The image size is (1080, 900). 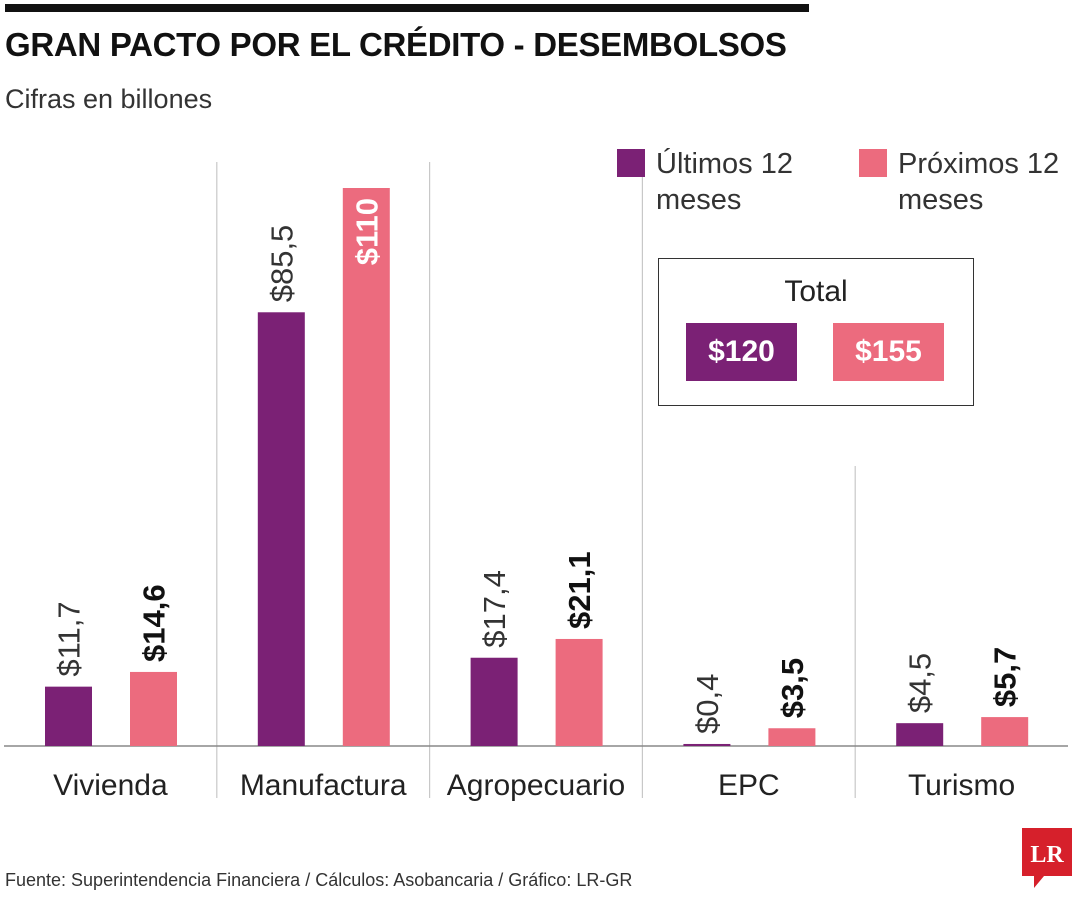 I want to click on total-proximos-value: $155, so click(x=888, y=352).